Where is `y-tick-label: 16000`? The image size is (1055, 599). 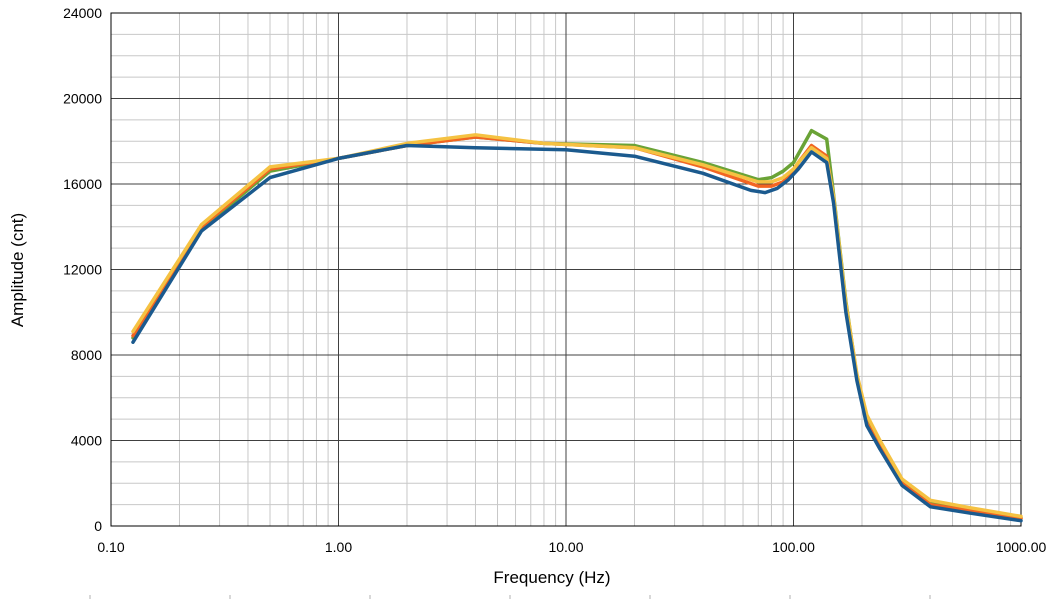
y-tick-label: 16000 is located at coordinates (82, 184).